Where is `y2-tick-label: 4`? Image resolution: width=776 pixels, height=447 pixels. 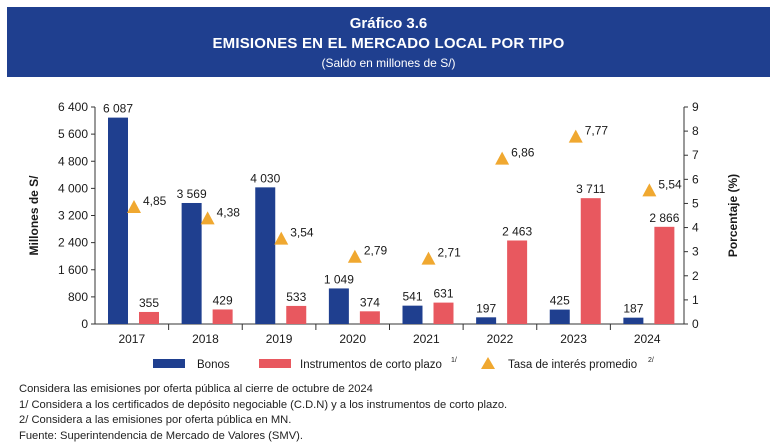 y2-tick-label: 4 is located at coordinates (695, 228).